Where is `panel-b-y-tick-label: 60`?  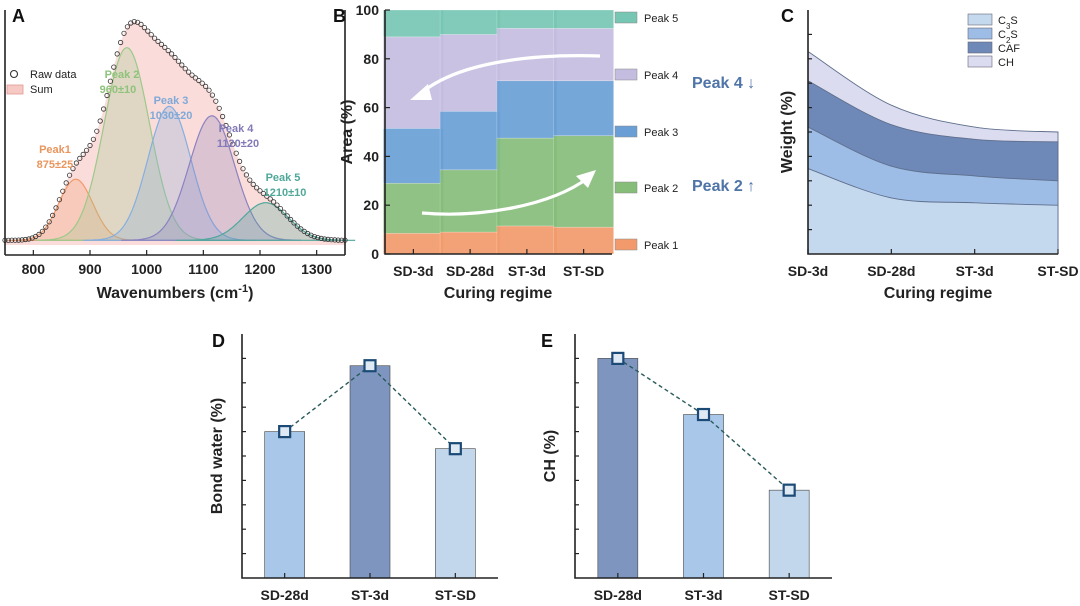
panel-b-y-tick-label: 60 is located at coordinates (371, 108).